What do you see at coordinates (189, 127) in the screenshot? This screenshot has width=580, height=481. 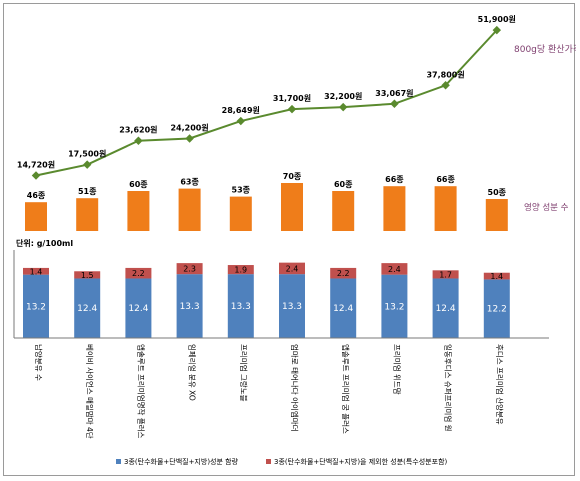 I see `price-label: 24,200원` at bounding box center [189, 127].